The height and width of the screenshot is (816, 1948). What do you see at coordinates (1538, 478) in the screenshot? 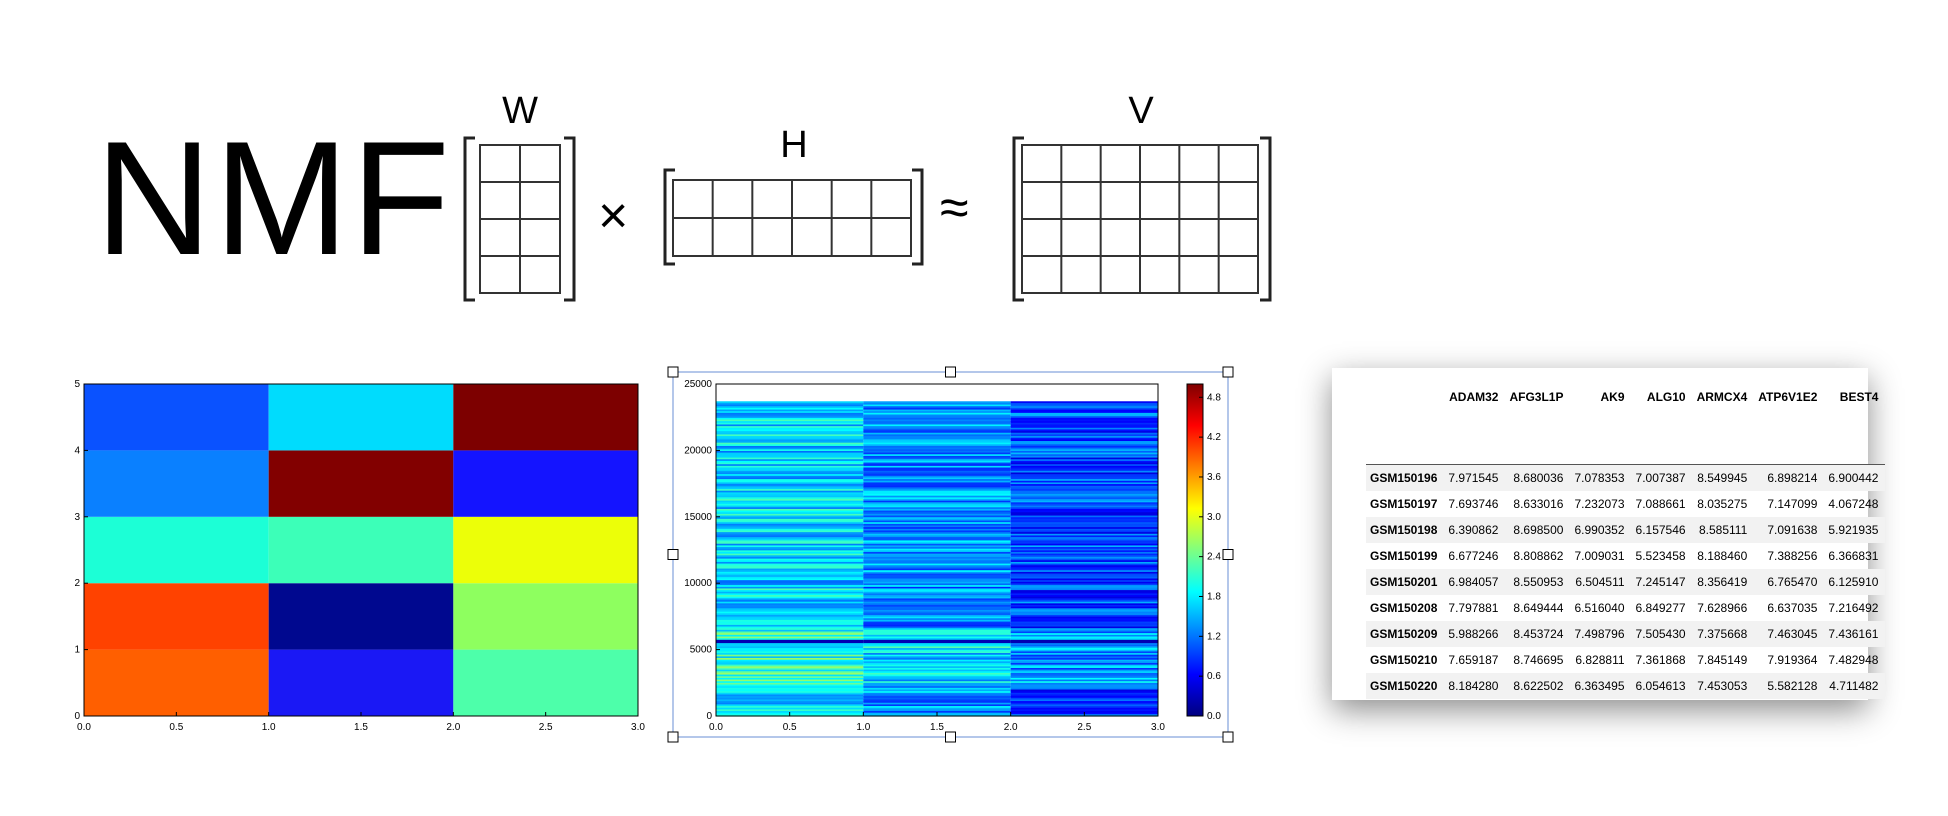
I see `table-cell: 8.680036` at bounding box center [1538, 478].